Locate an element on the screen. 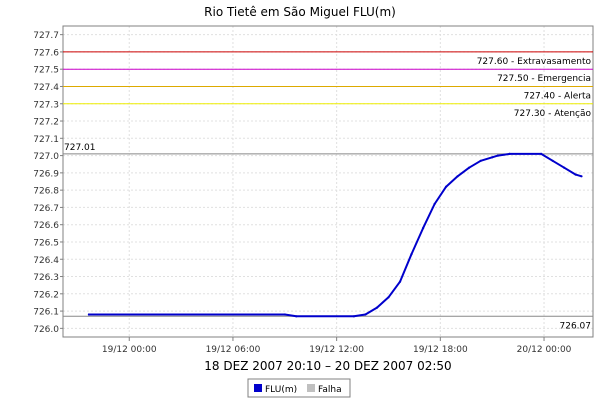 Image resolution: width=600 pixels, height=400 pixels. y-tick-label: 727.4 is located at coordinates (46, 88).